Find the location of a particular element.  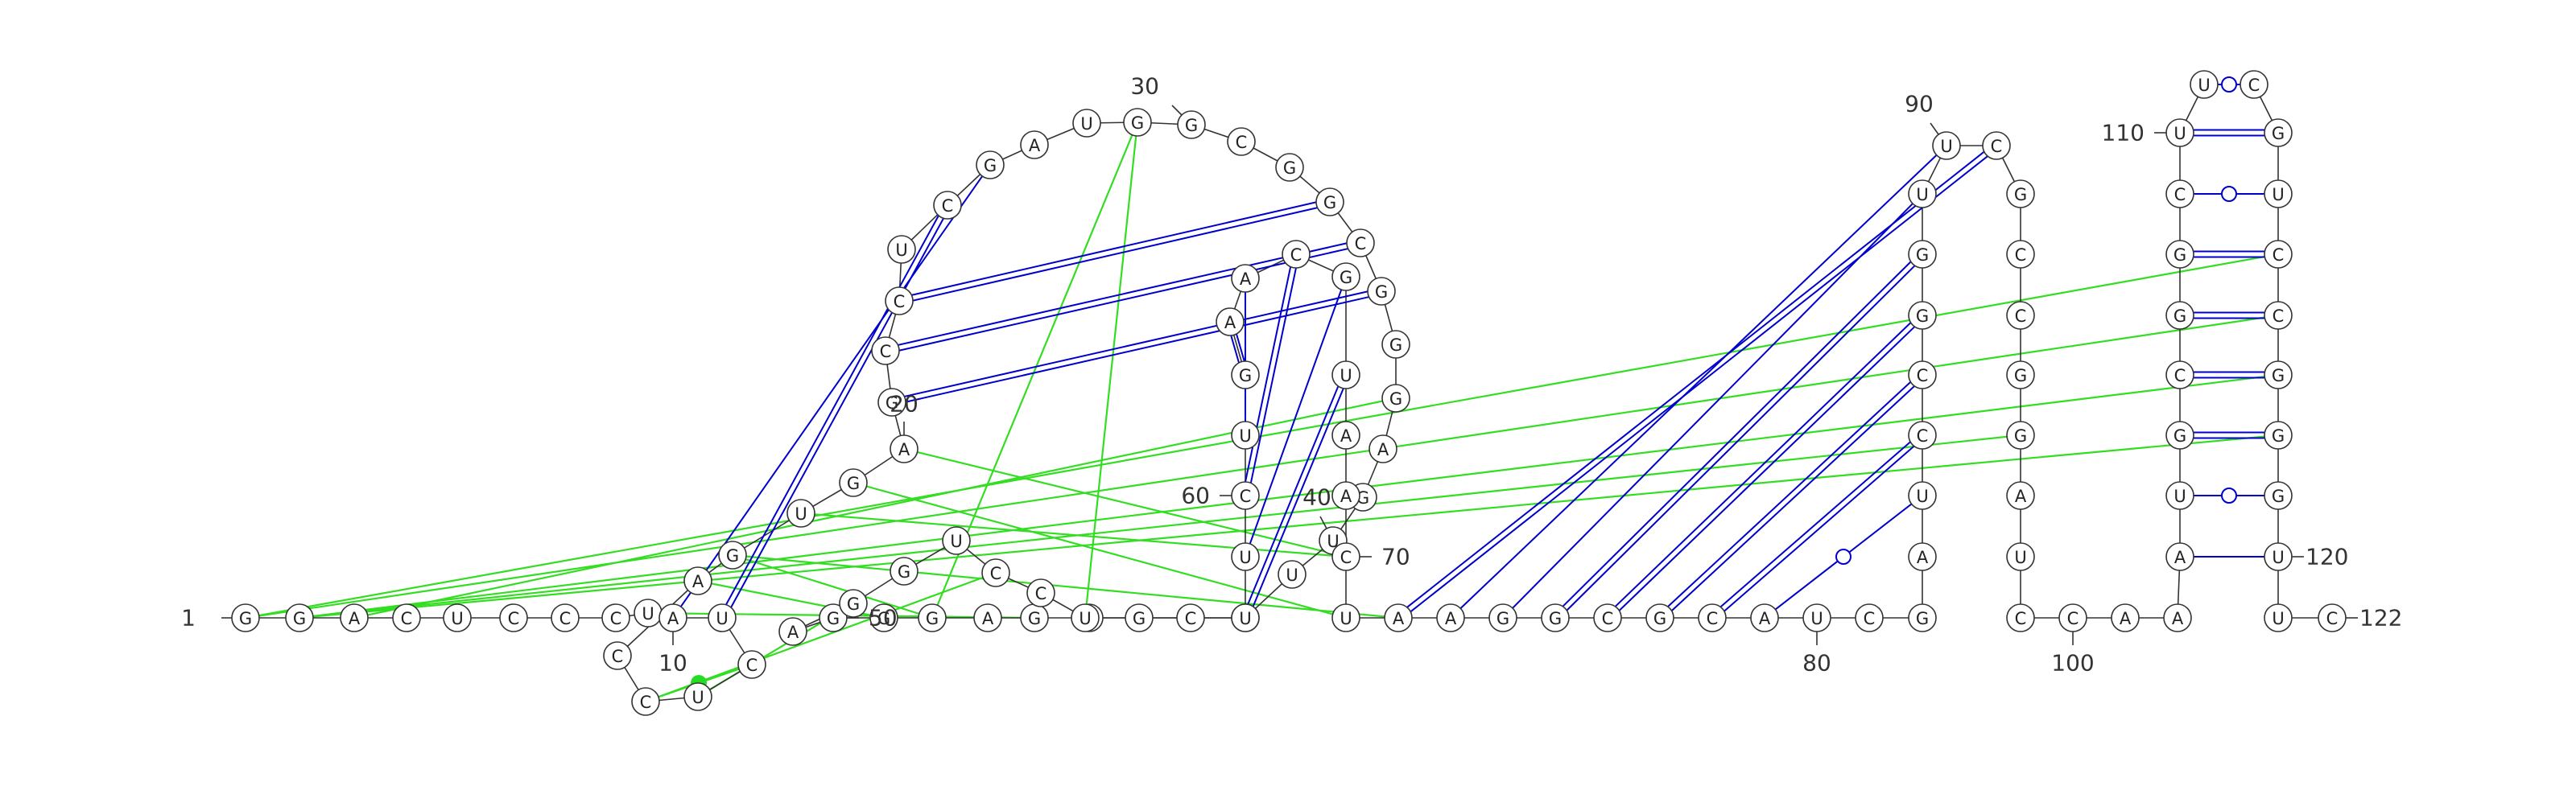

position-label: 122 is located at coordinates (2380, 618).